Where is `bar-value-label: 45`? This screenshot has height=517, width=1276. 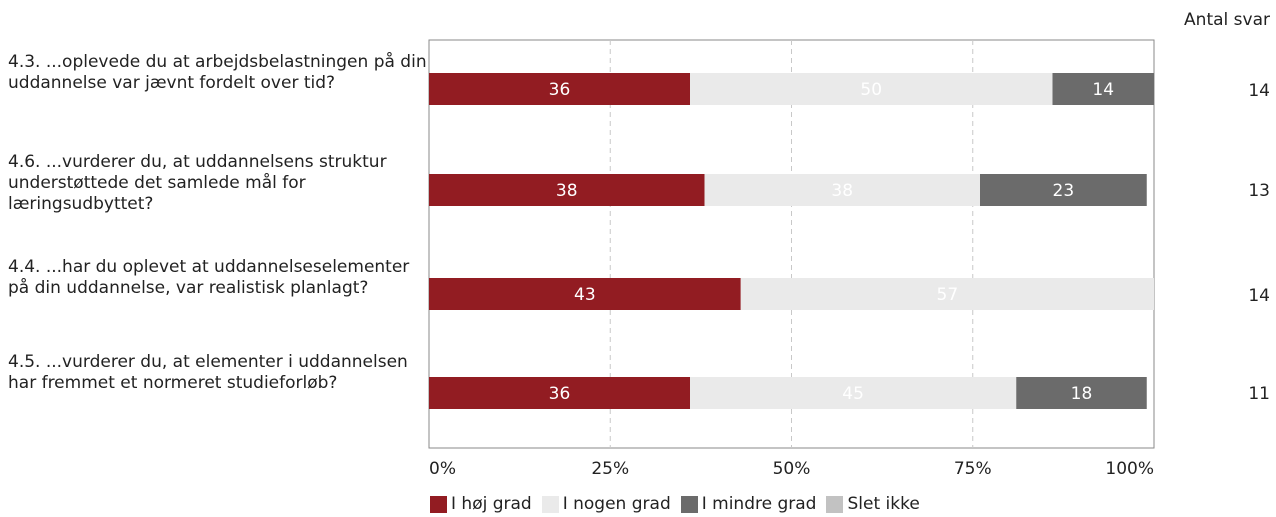 bar-value-label: 45 is located at coordinates (853, 394).